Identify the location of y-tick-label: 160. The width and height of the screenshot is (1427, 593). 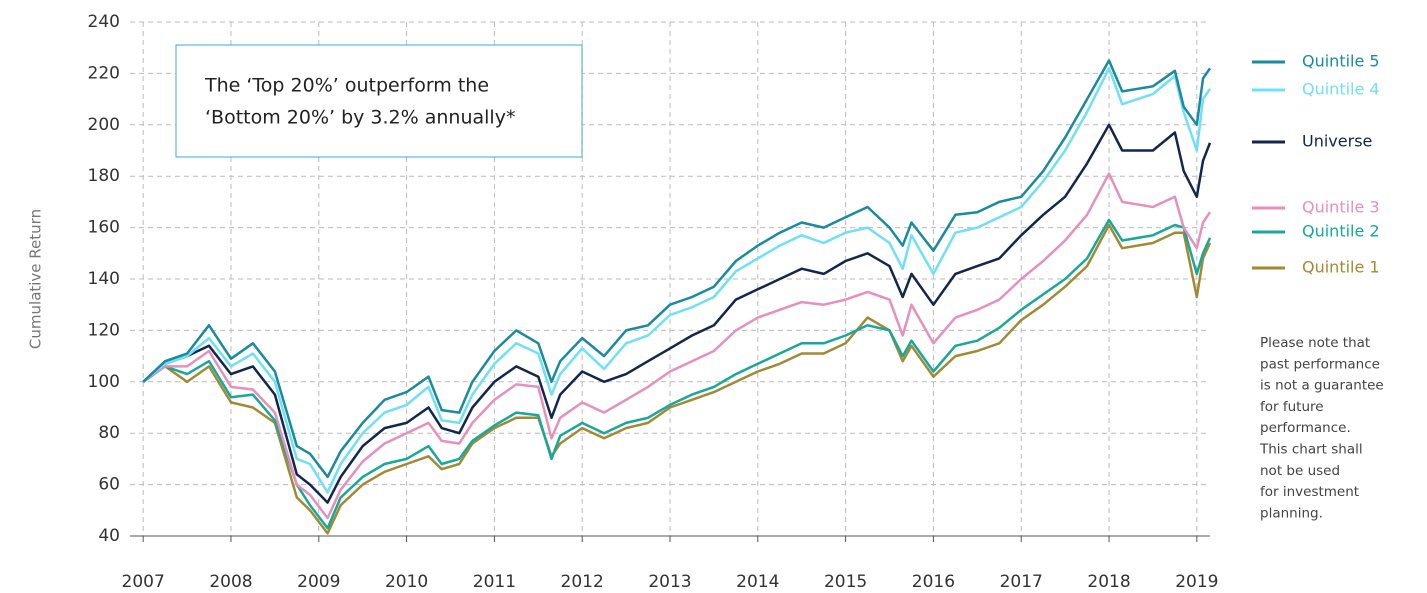
(104, 228).